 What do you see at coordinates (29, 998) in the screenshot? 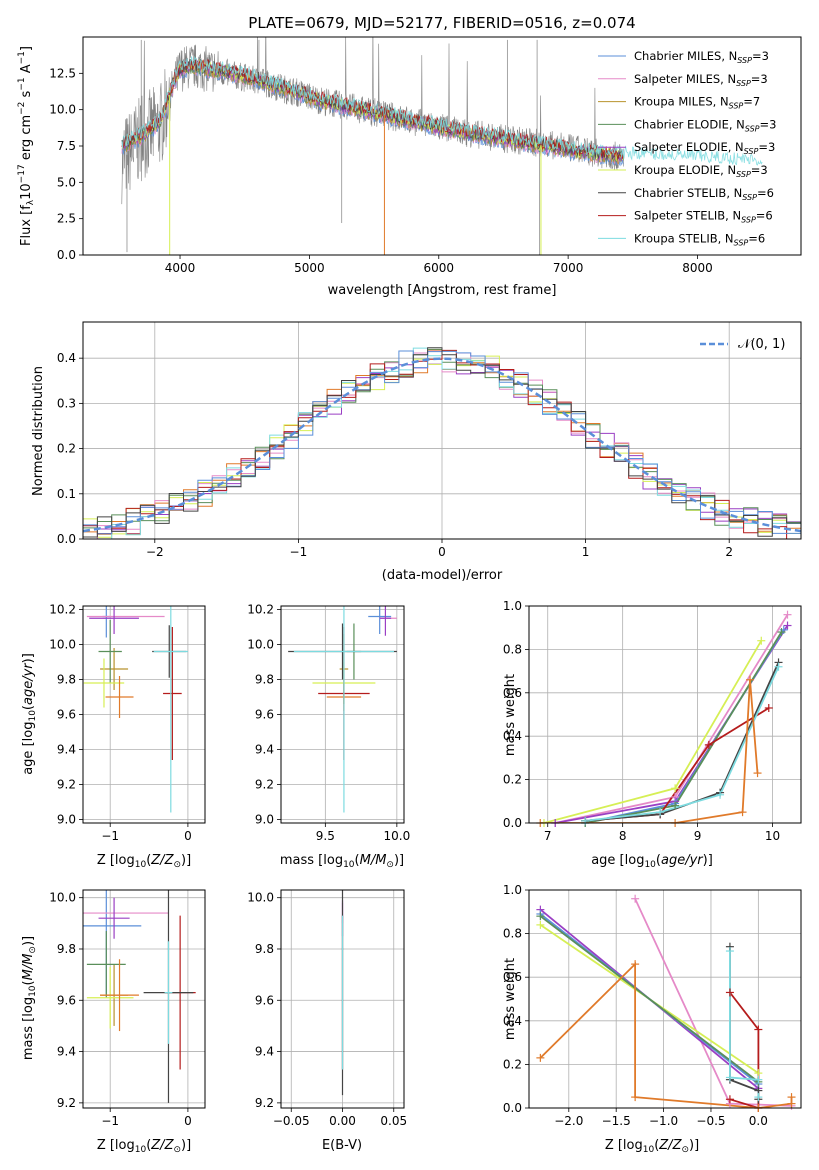
I see `mass-vs-z-ylabel: mass [log10(M/M⊙)]` at bounding box center [29, 998].